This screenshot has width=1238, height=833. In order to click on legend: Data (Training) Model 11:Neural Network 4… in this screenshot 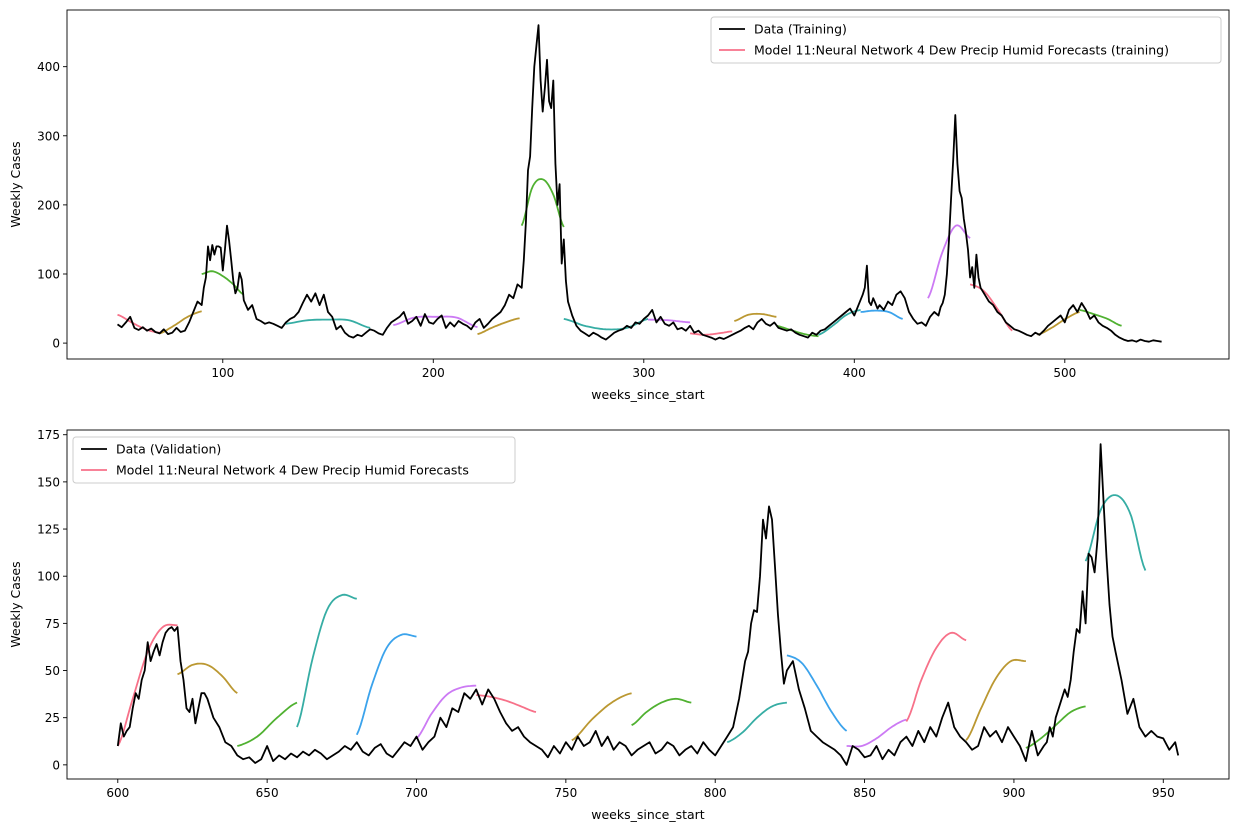, I will do `click(966, 40)`.